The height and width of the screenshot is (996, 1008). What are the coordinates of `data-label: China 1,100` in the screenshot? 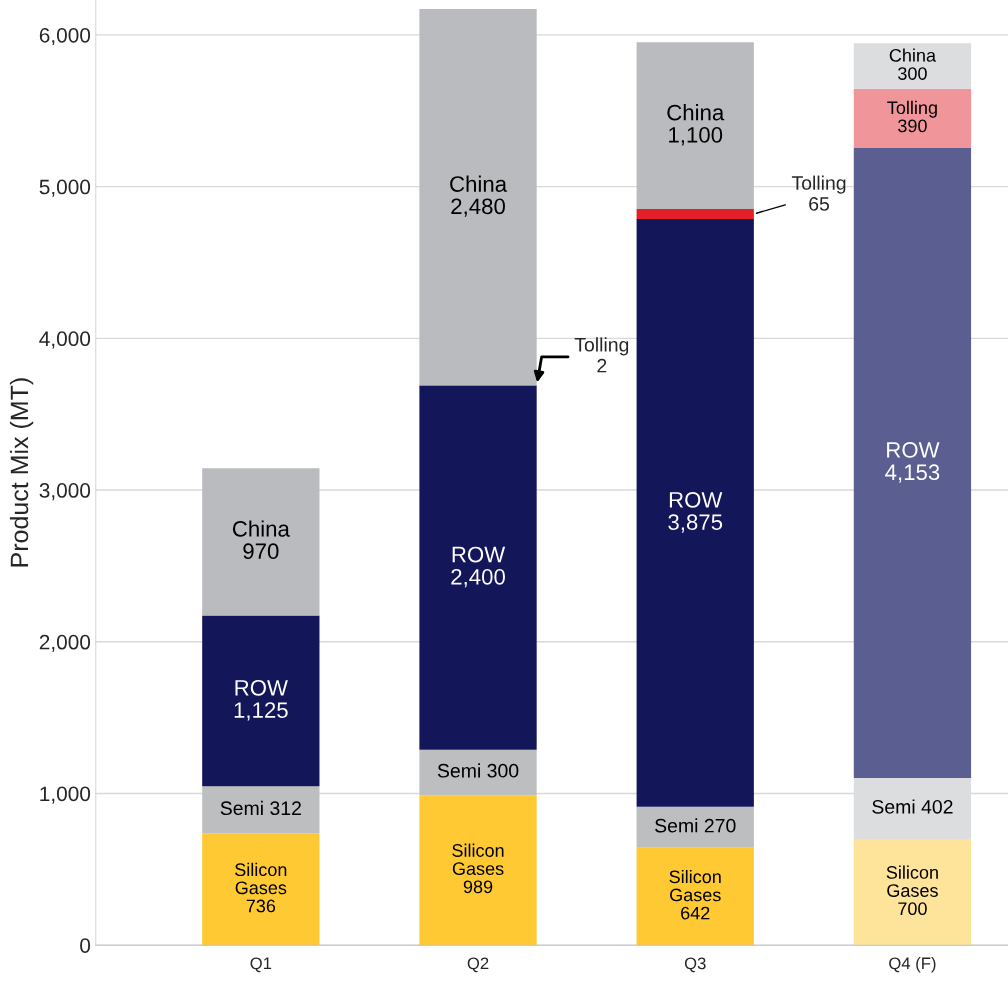 It's located at (696, 125).